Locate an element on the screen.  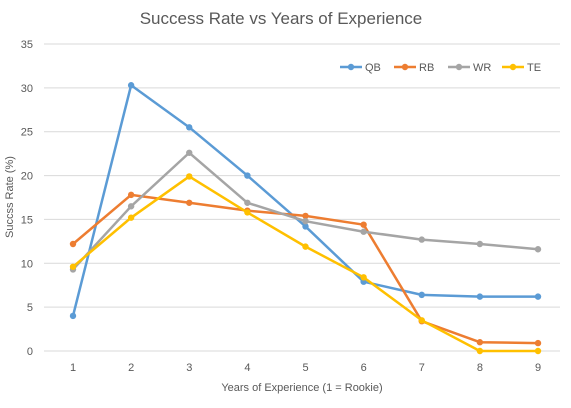
x-tick-label: 3 is located at coordinates (189, 368).